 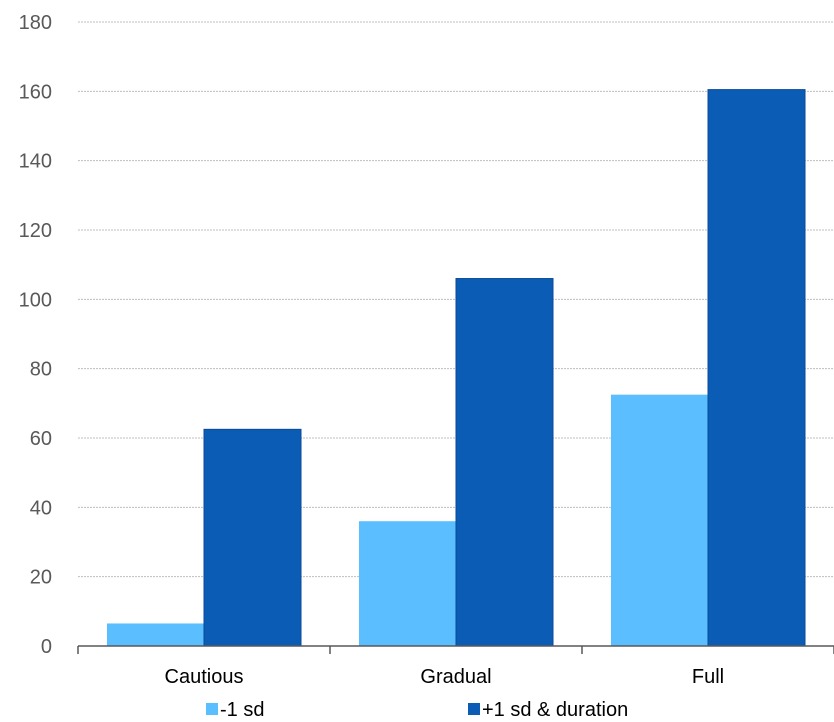 What do you see at coordinates (35, 162) in the screenshot?
I see `y-tick-label: 140` at bounding box center [35, 162].